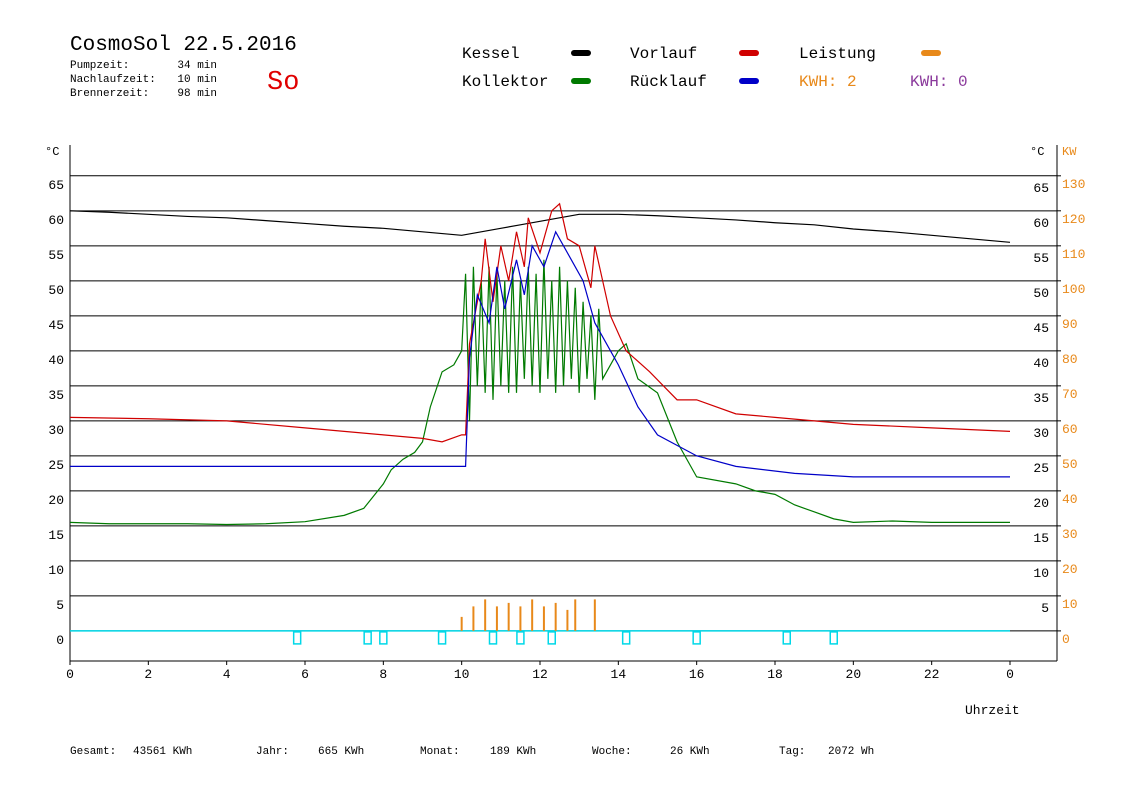  What do you see at coordinates (939, 82) in the screenshot?
I see `kwh-label: KWH: 0` at bounding box center [939, 82].